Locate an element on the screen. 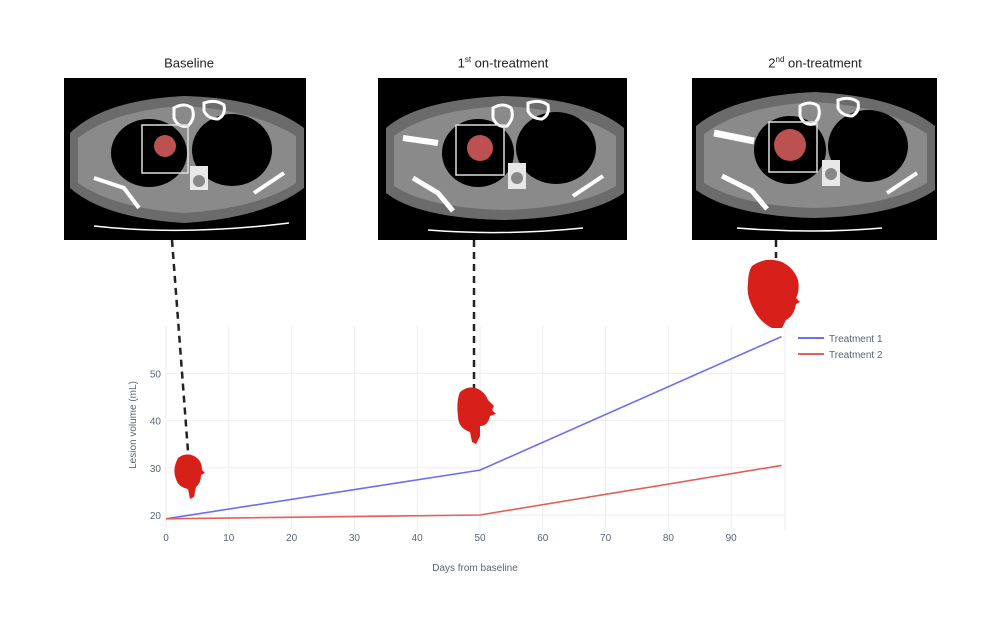 This screenshot has width=1000, height=636. legend-label-treatment-2: Treatment 2 is located at coordinates (856, 355).